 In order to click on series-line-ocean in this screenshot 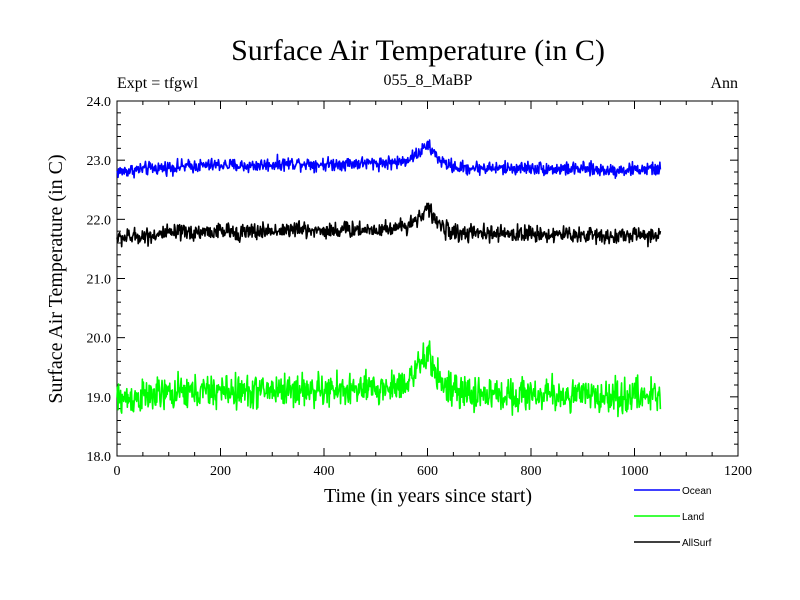, I will do `click(389, 159)`.